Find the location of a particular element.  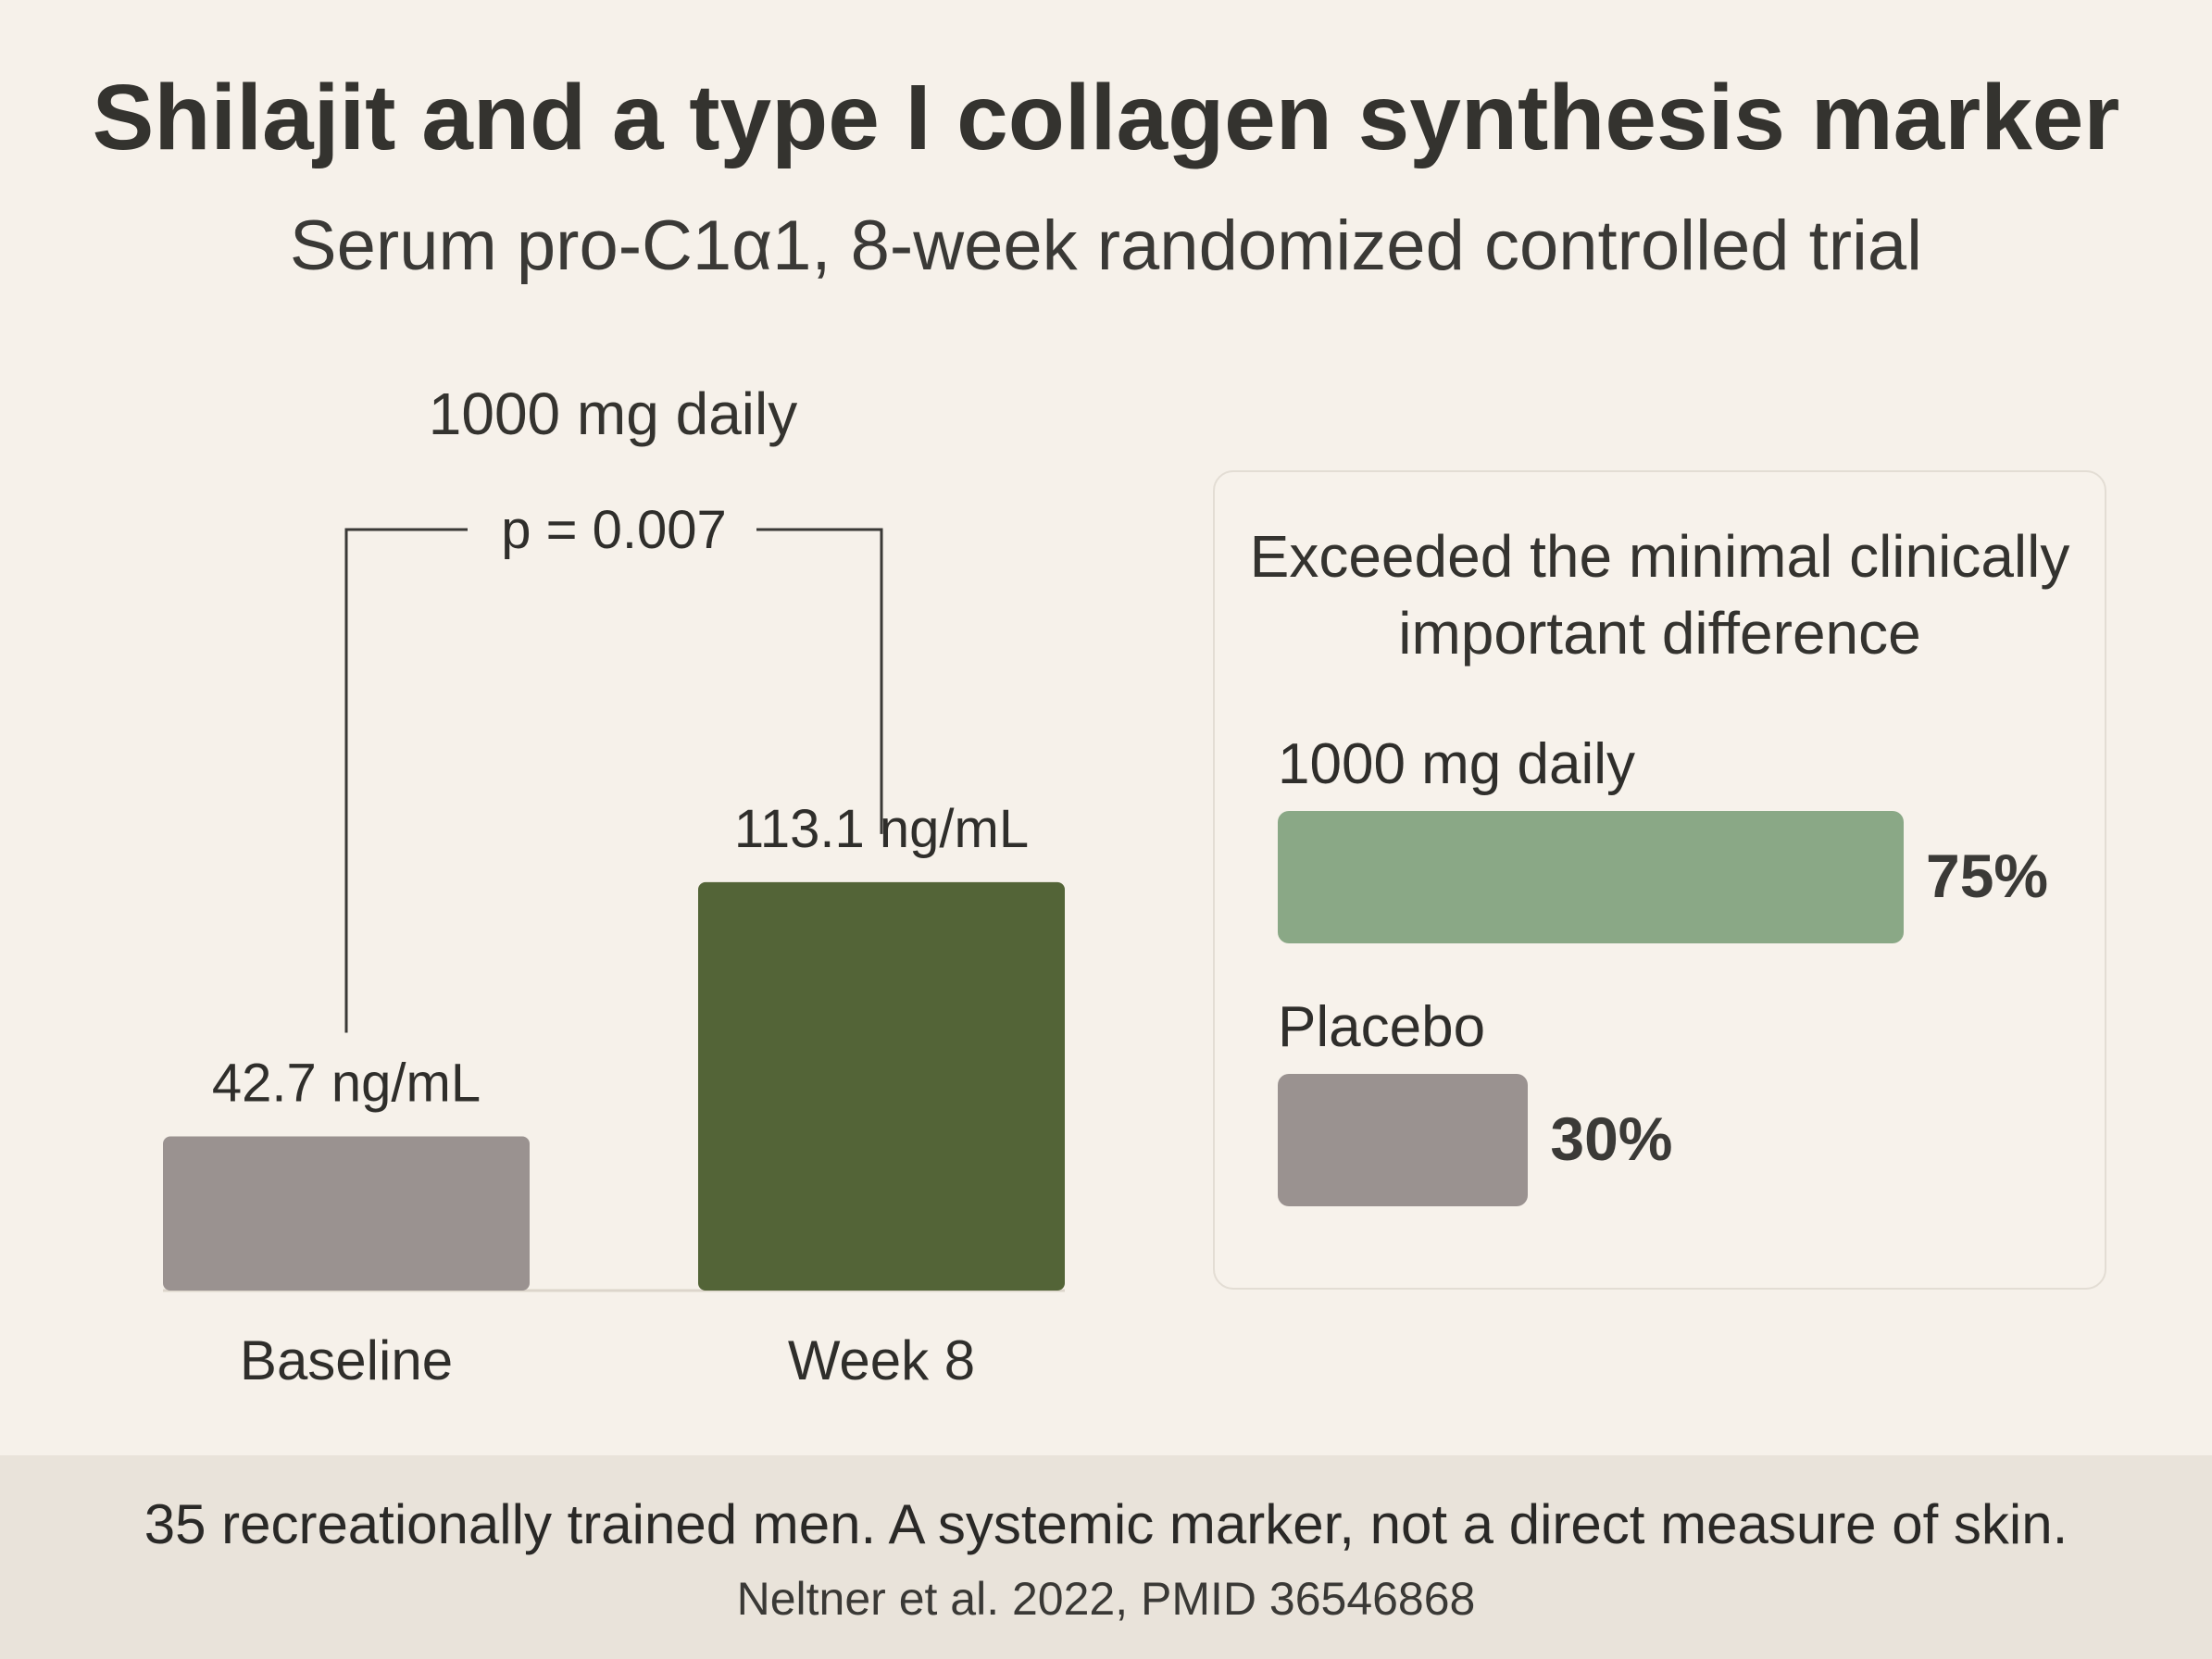

hbar-label: 1000 mg daily is located at coordinates (1457, 764).